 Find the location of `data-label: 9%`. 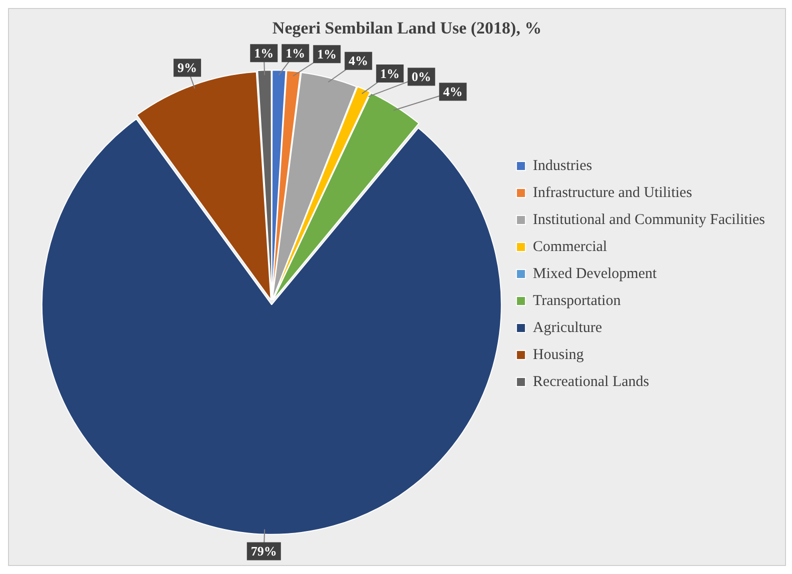

data-label: 9% is located at coordinates (188, 68).